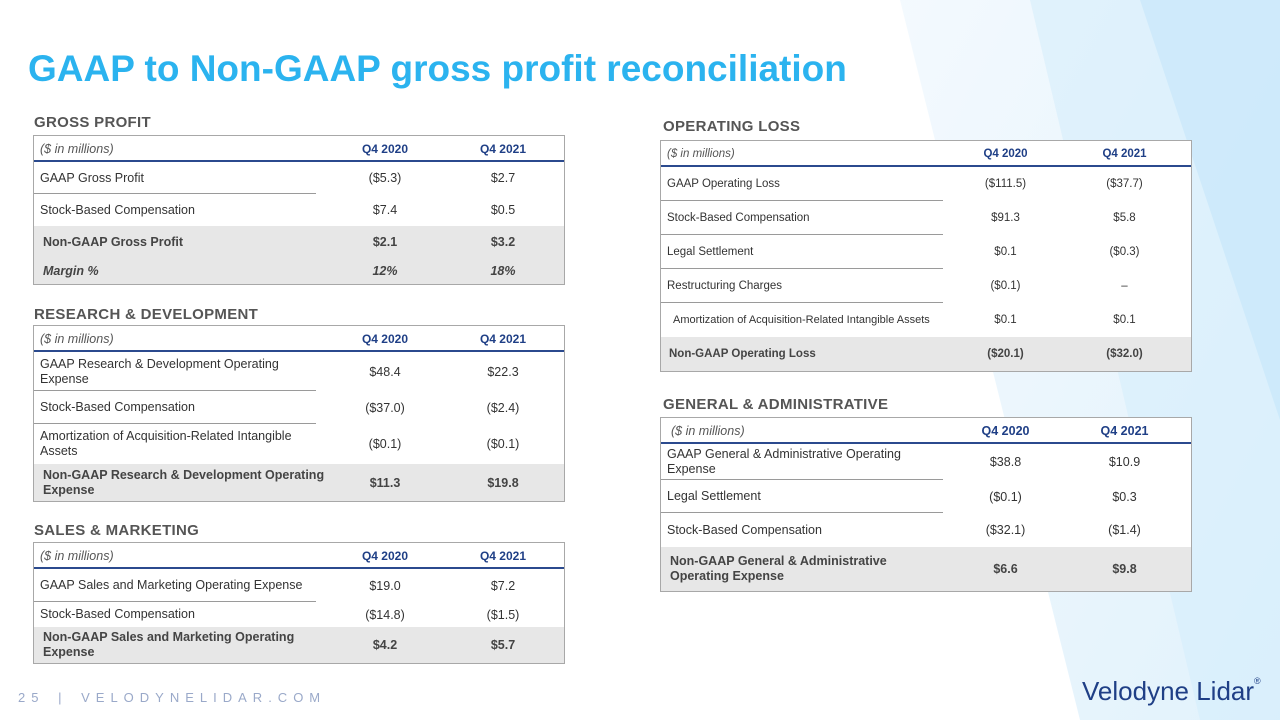  What do you see at coordinates (742, 353) in the screenshot?
I see `row-label: Non-GAAP Operating Loss` at bounding box center [742, 353].